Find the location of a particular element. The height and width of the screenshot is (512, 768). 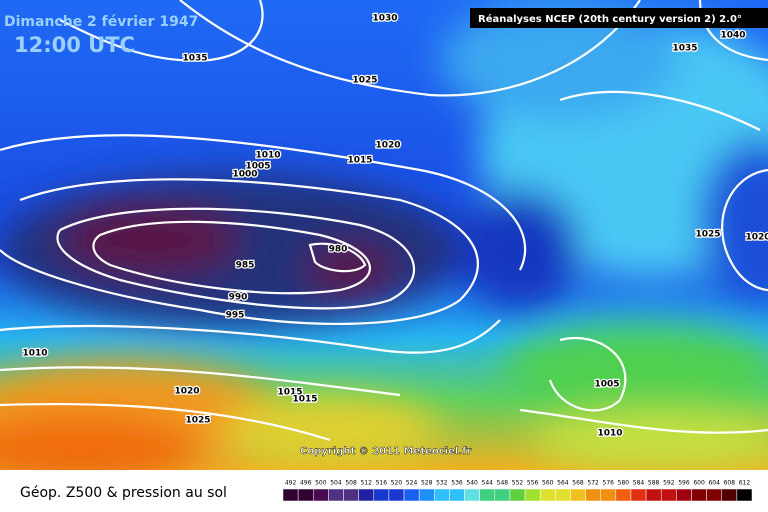

isobar-label: 995 is located at coordinates (235, 316).